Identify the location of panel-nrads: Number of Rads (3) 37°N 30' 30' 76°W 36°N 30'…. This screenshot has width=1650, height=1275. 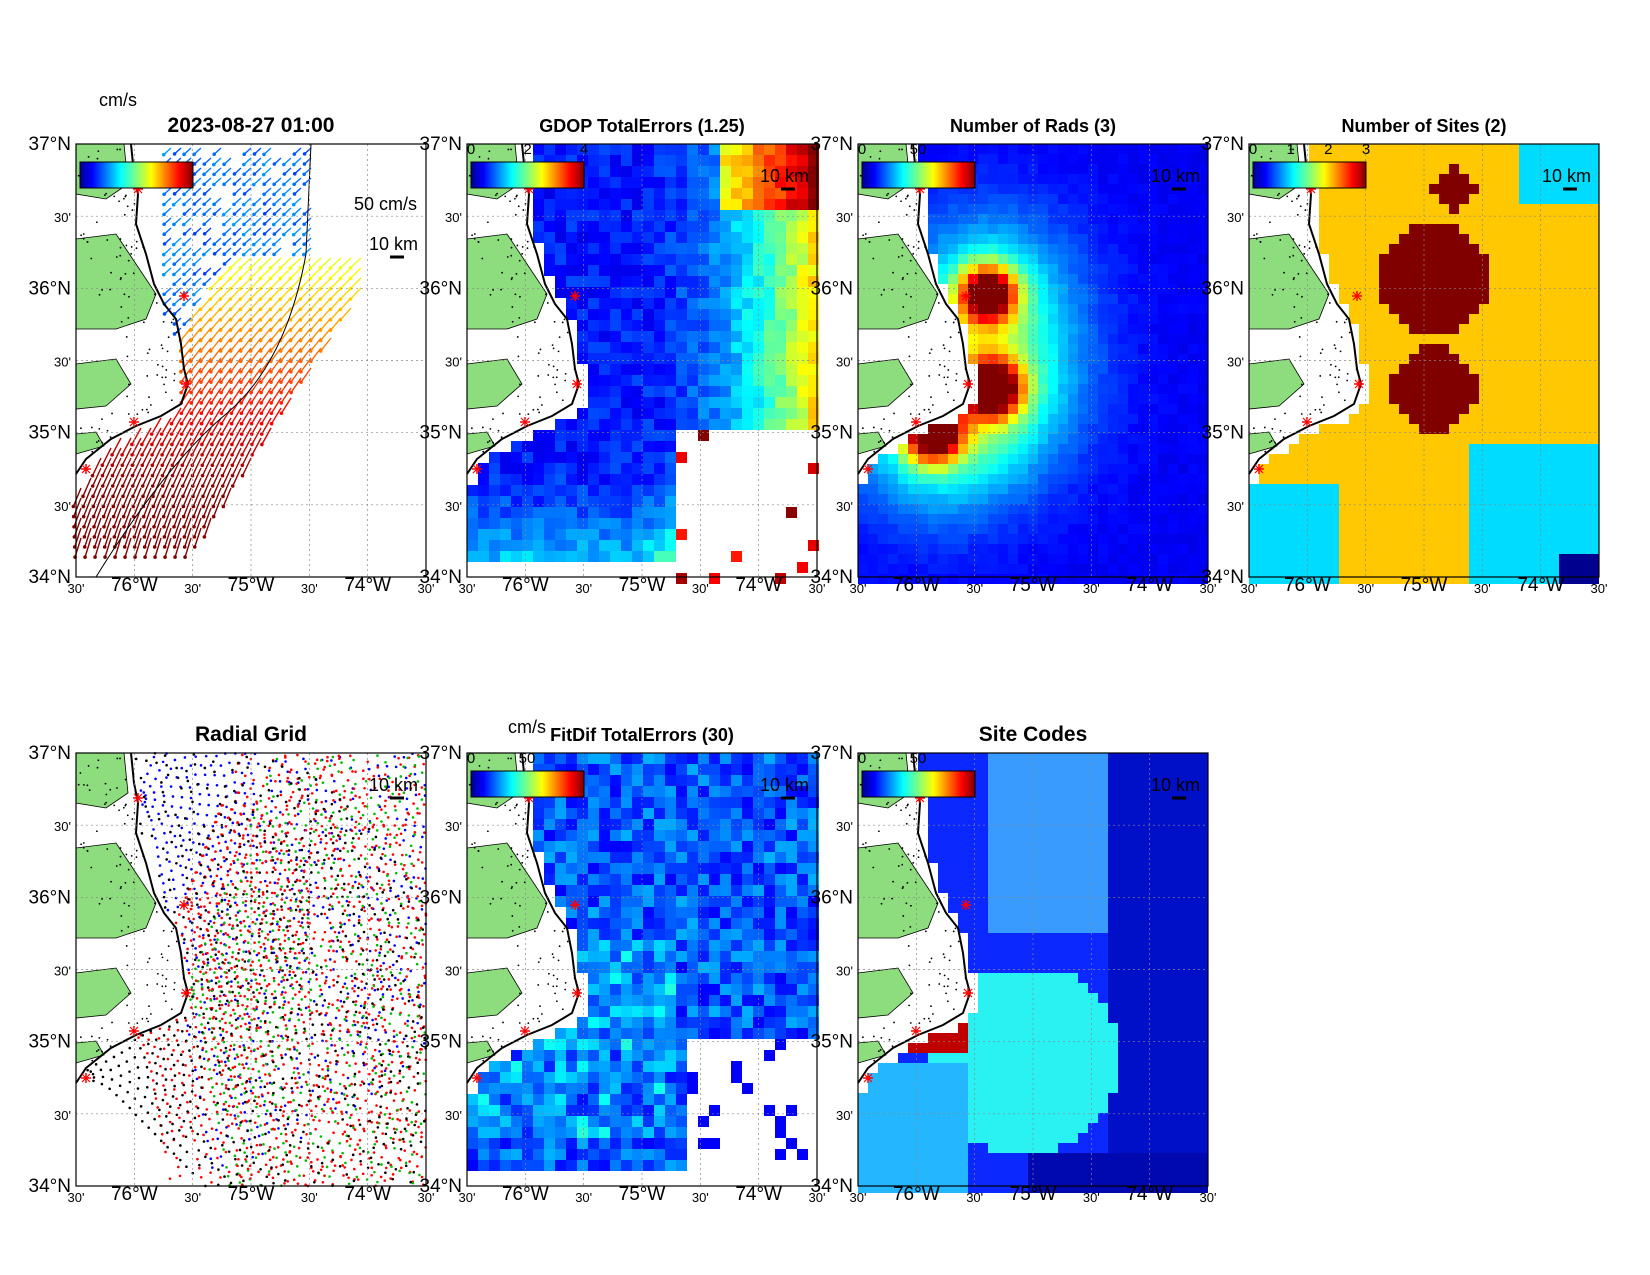
(1014, 356).